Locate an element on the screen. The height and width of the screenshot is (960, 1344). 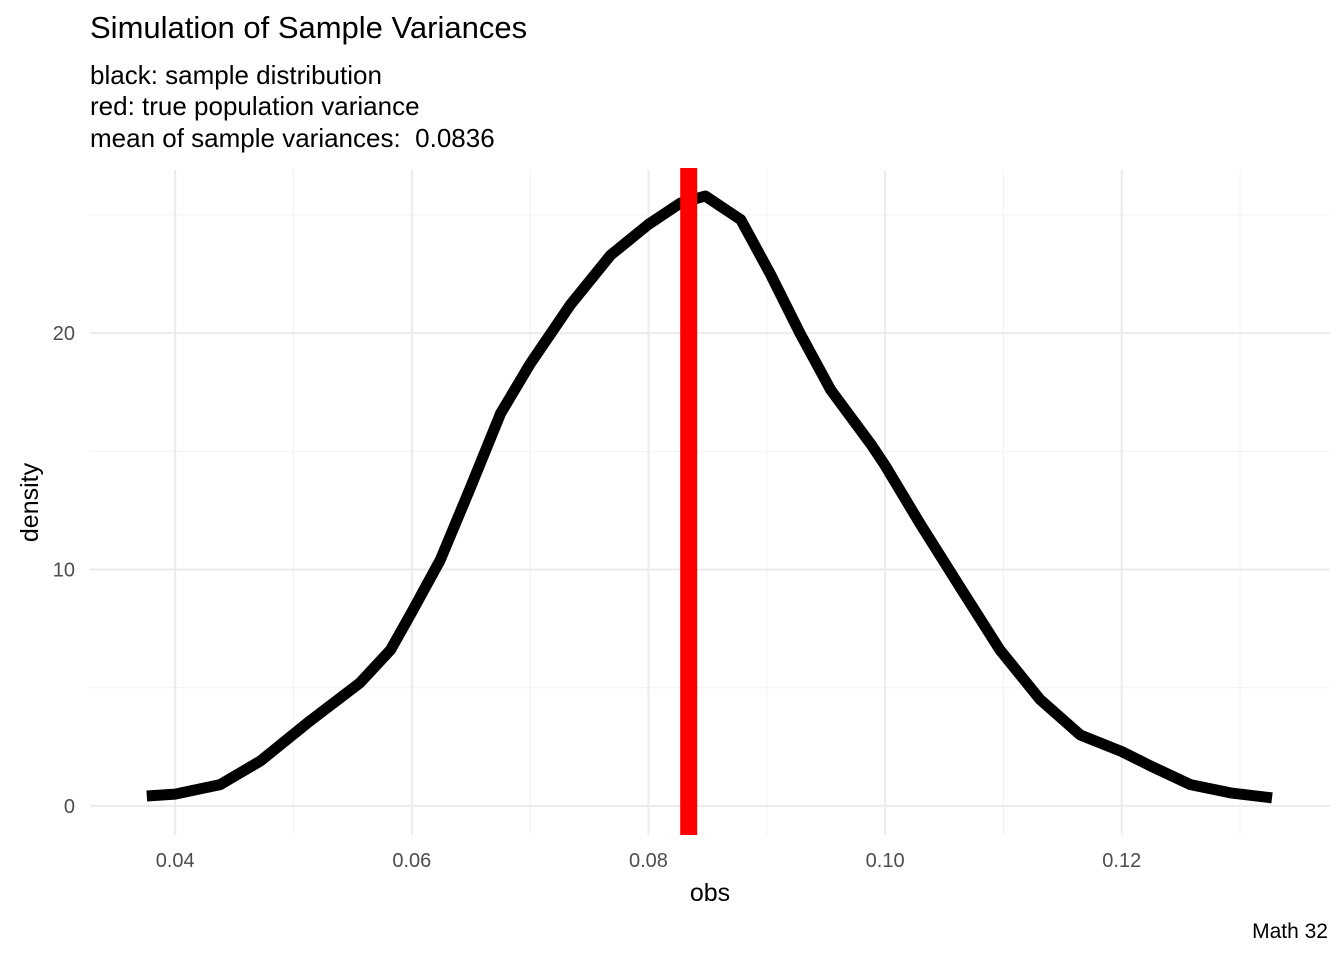
x-tick-label: 0.08 is located at coordinates (648, 861).